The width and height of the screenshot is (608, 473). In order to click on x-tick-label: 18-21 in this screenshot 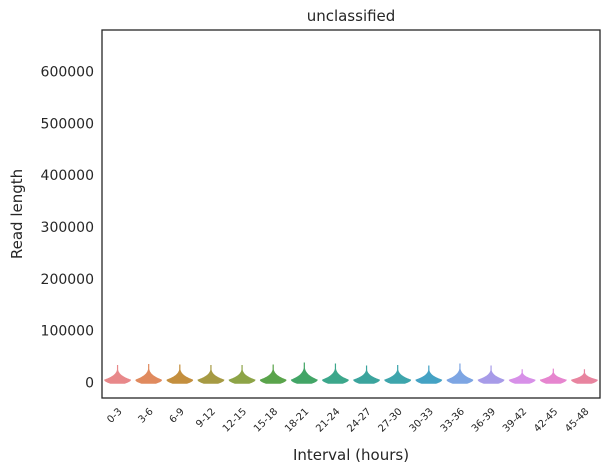, I will do `click(297, 420)`.